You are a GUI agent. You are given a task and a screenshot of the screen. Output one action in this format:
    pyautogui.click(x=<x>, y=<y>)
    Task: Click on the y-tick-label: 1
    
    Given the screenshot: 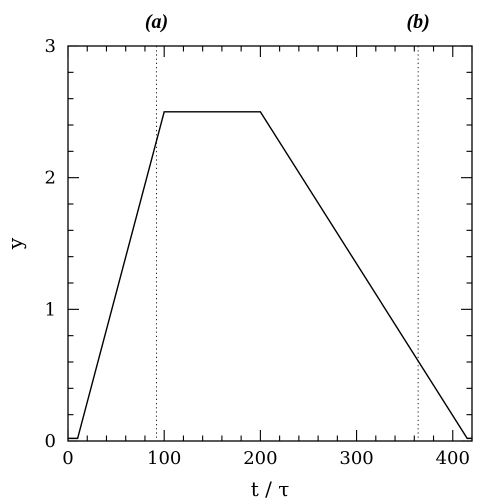 What is the action you would take?
    pyautogui.click(x=50, y=309)
    